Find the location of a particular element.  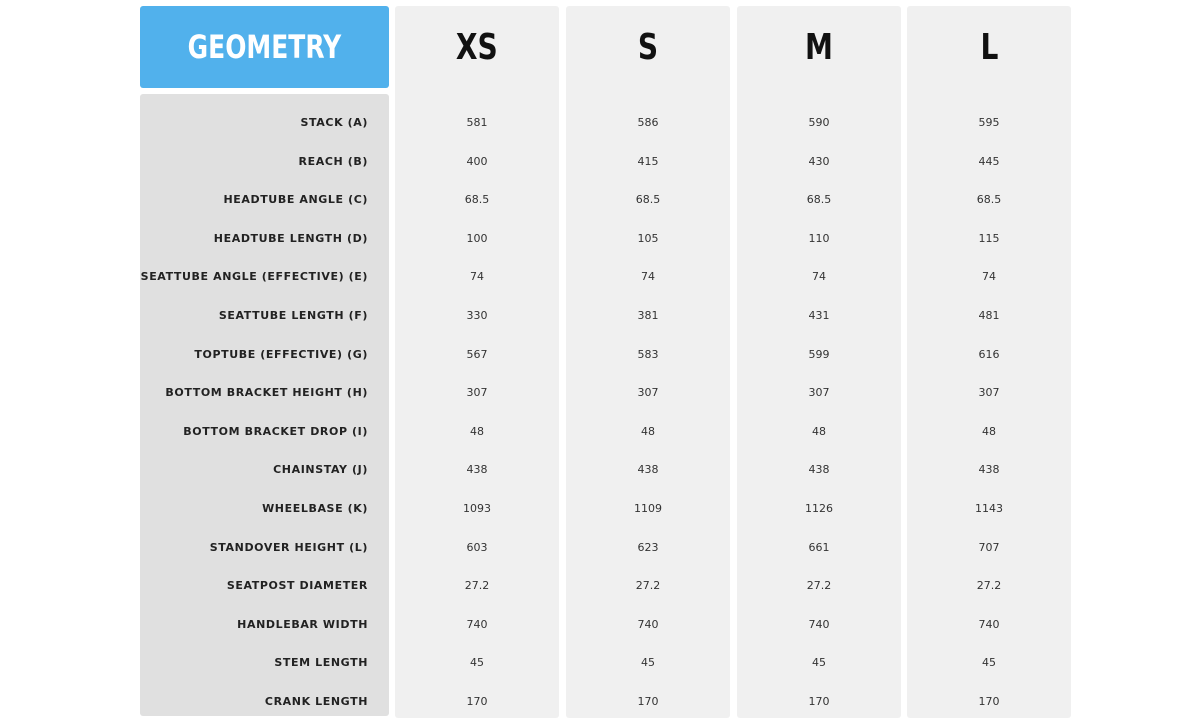

size-title: M is located at coordinates (819, 47).